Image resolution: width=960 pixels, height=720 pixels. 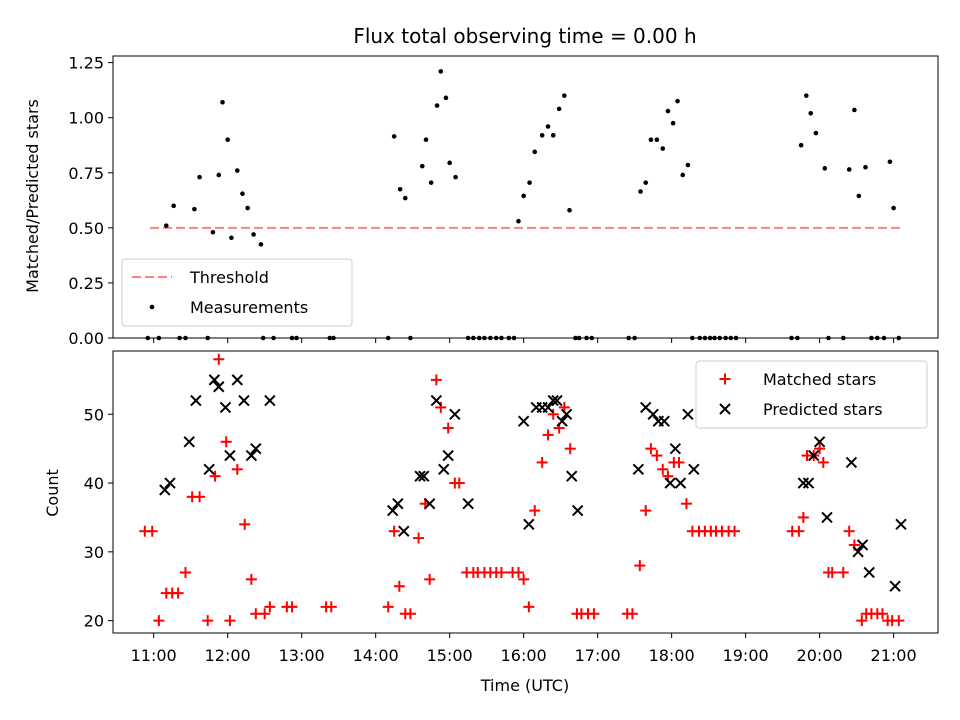 I want to click on bottom-y-axis-label: Count, so click(x=52, y=493).